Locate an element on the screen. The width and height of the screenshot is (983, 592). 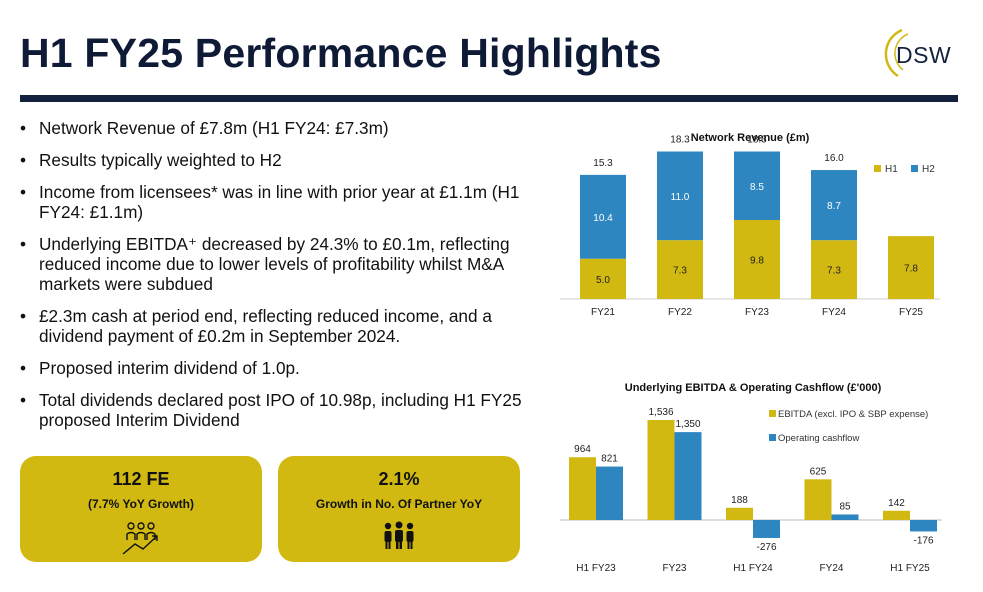
bar-label: 8.5 is located at coordinates (757, 187).